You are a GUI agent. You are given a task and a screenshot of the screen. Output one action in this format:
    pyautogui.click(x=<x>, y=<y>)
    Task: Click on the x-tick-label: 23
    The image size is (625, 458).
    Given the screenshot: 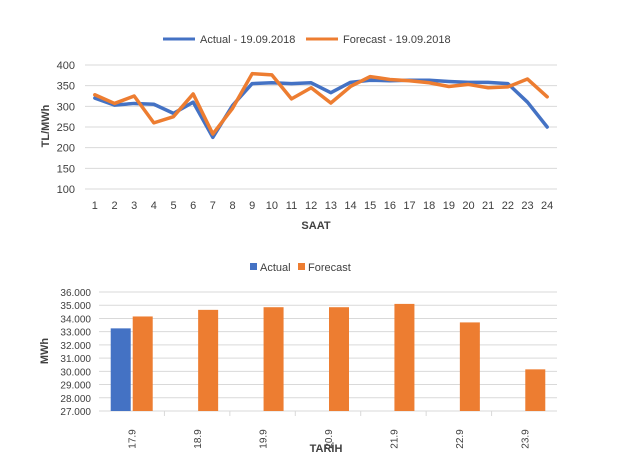 What is the action you would take?
    pyautogui.click(x=527, y=206)
    